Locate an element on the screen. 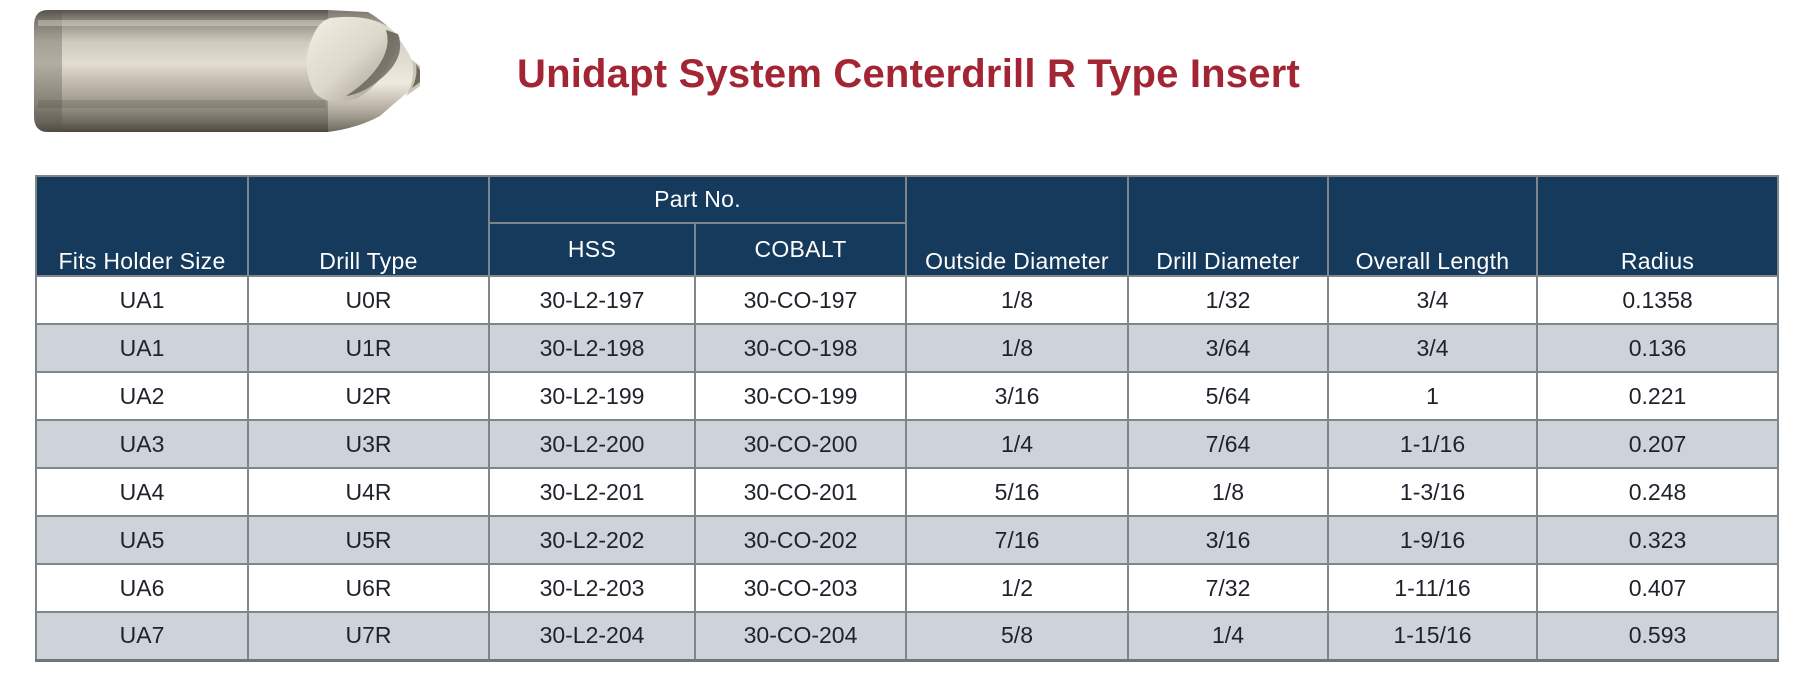 The image size is (1808, 688). col-group-part-no: Part No. is located at coordinates (697, 199).